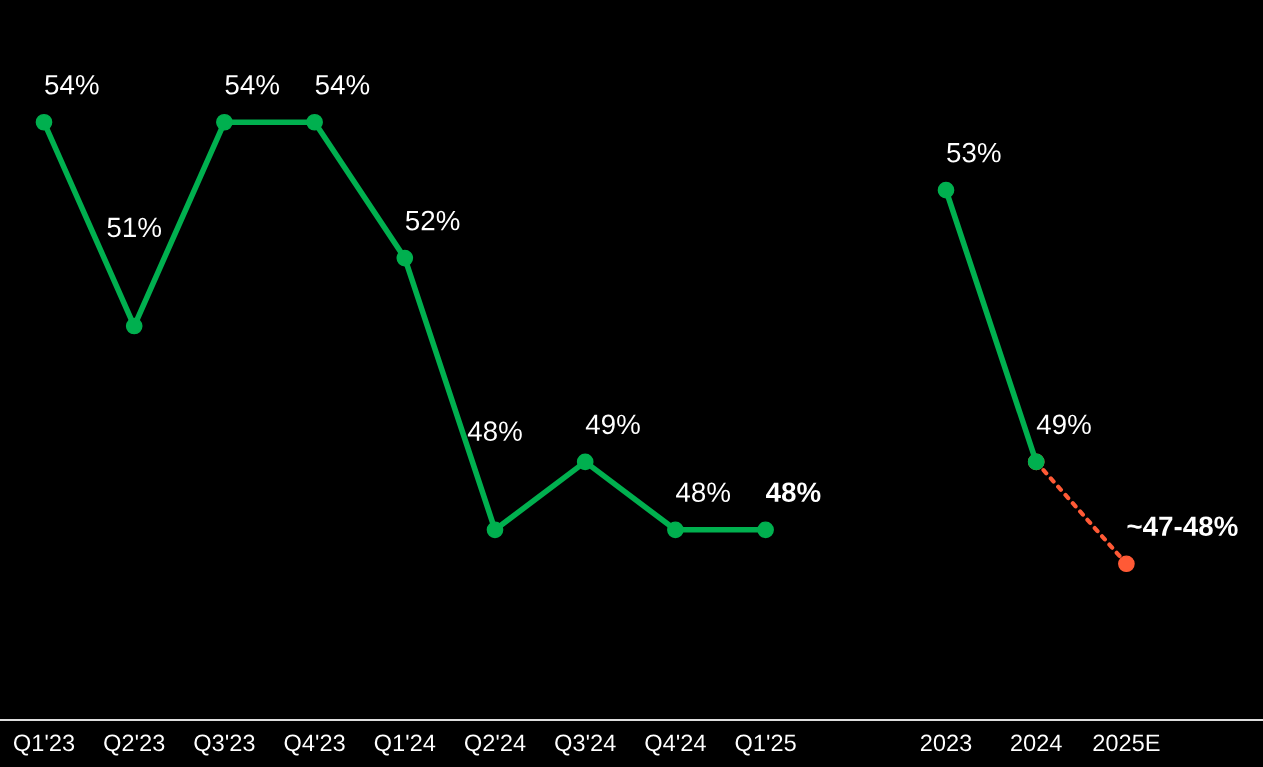 This screenshot has width=1263, height=767. What do you see at coordinates (974, 152) in the screenshot?
I see `data-label: 53%` at bounding box center [974, 152].